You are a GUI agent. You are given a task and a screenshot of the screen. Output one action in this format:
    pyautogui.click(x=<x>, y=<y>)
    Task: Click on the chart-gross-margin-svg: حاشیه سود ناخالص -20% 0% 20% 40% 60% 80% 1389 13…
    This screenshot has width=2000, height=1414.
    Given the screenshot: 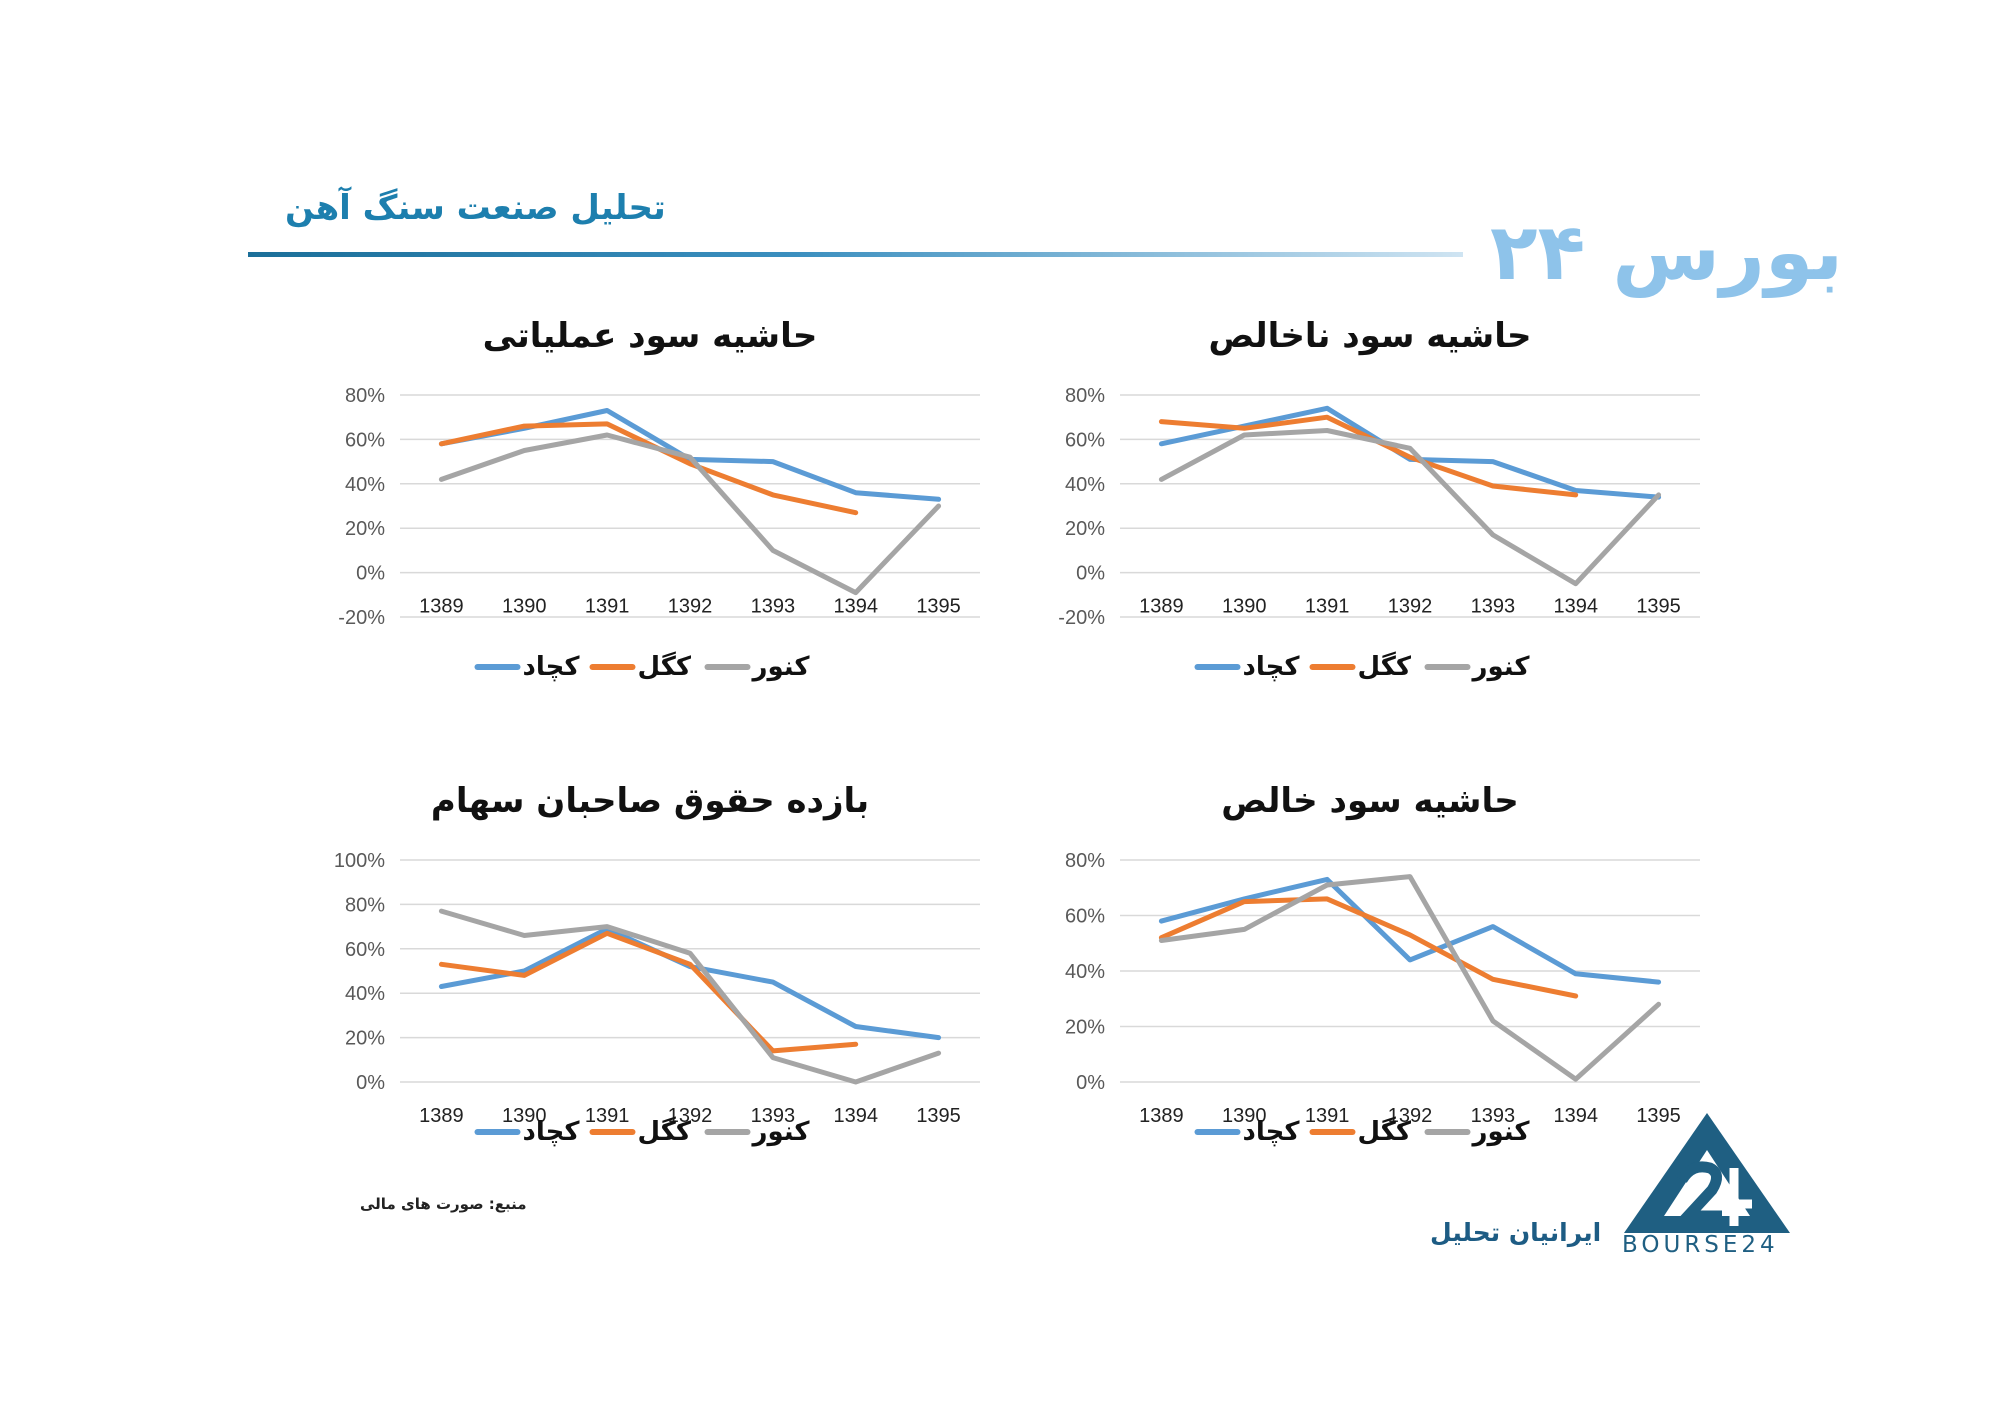 What is the action you would take?
    pyautogui.click(x=1379, y=499)
    